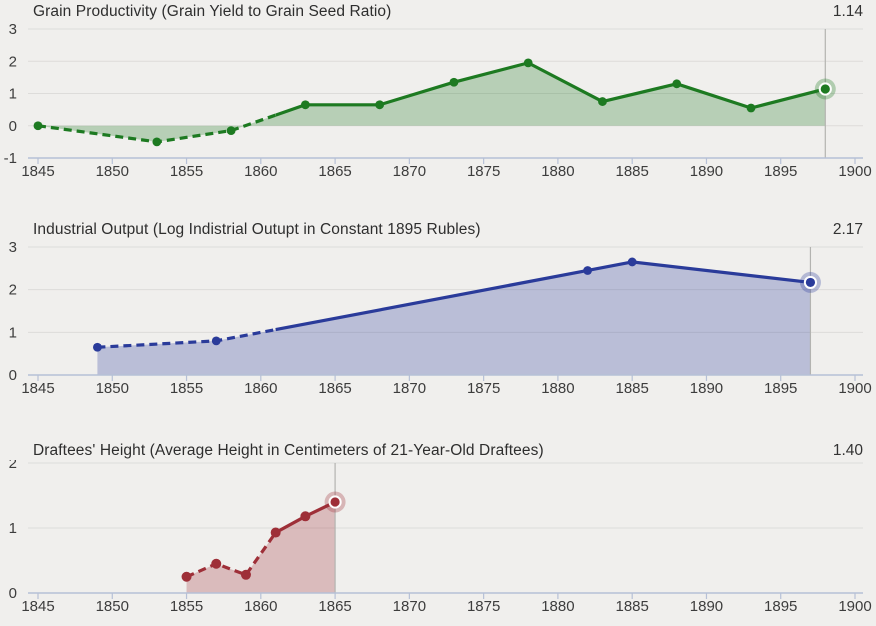 The height and width of the screenshot is (626, 876). What do you see at coordinates (10, 158) in the screenshot?
I see `y-tick-label: -1` at bounding box center [10, 158].